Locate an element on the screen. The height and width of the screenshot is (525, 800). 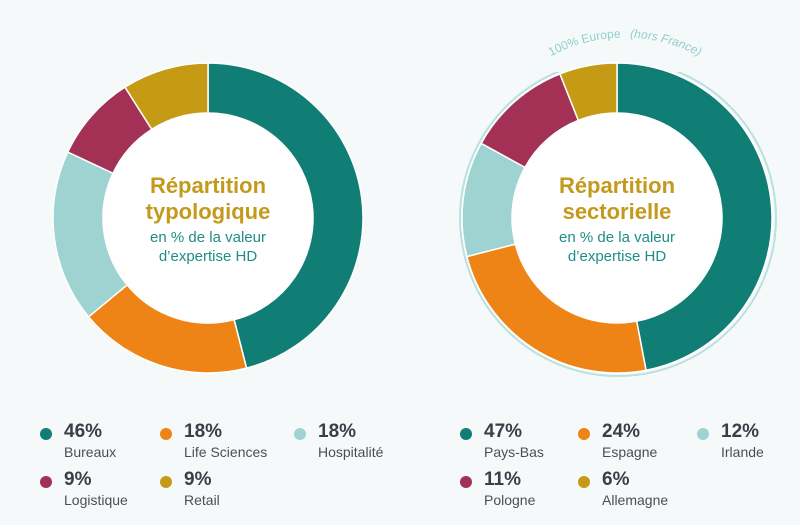
legend-label: Espagne is located at coordinates (630, 451).